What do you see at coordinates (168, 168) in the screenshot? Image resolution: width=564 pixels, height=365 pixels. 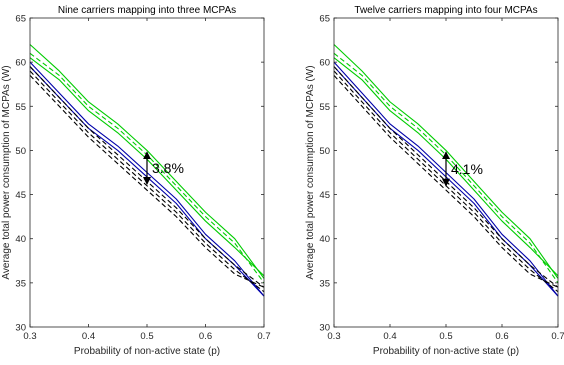 I see `annotation-label: 3.8%` at bounding box center [168, 168].